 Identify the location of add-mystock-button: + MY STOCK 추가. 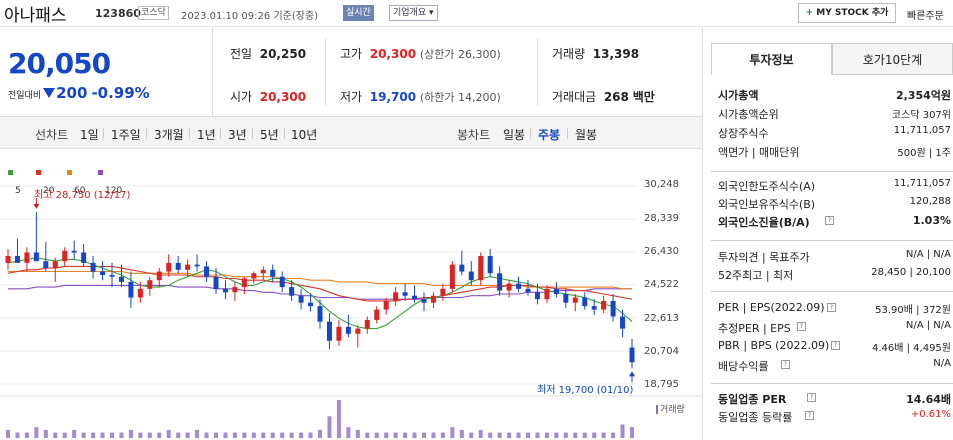
(847, 13).